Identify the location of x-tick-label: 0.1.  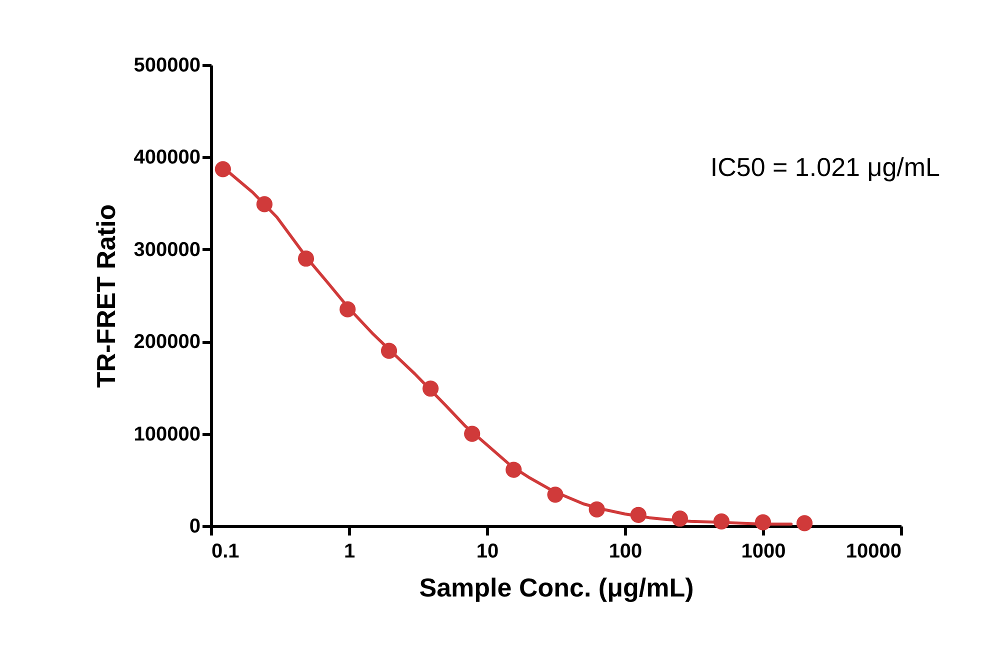
(226, 551).